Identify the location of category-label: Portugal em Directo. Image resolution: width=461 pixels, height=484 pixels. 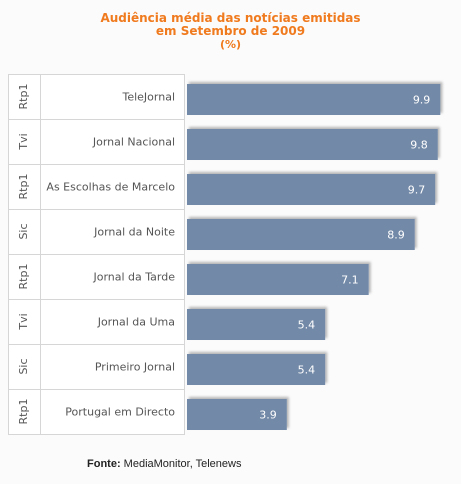
(120, 412).